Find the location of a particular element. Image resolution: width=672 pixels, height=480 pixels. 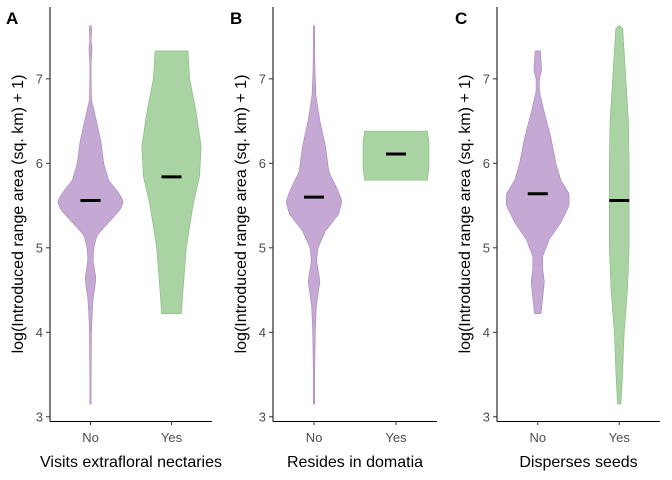

violin-c-no is located at coordinates (538, 182).